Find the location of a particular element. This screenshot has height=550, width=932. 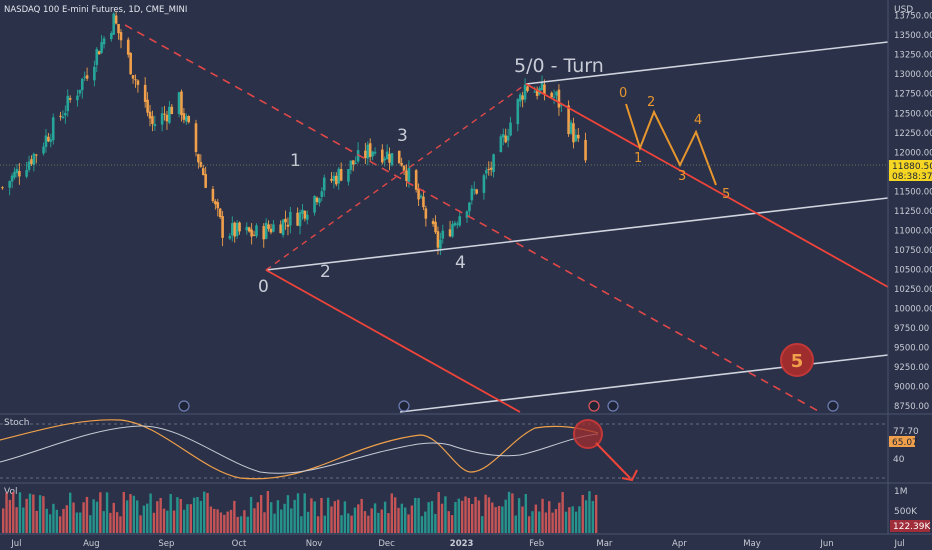

upper-channel-line is located at coordinates (707, 63).